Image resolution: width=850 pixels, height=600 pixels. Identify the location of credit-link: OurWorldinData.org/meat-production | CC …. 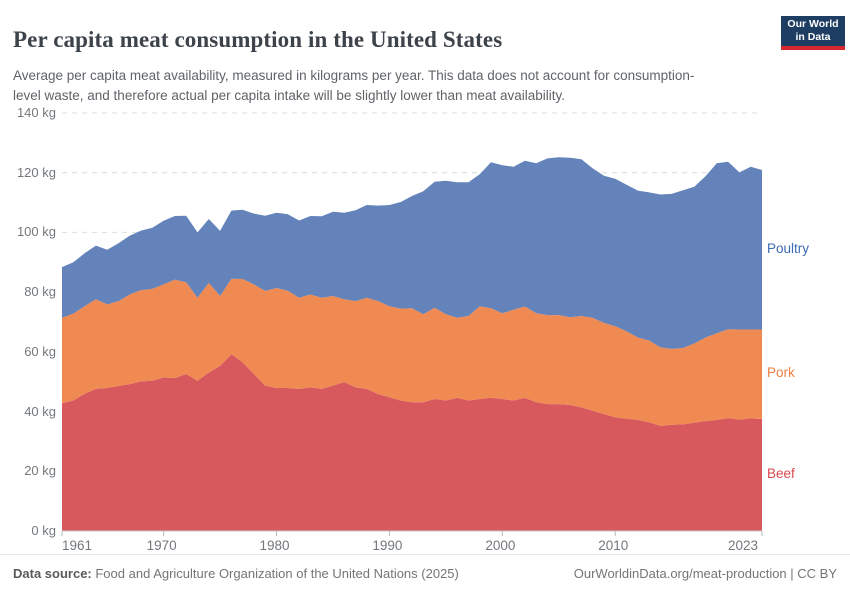
(705, 573).